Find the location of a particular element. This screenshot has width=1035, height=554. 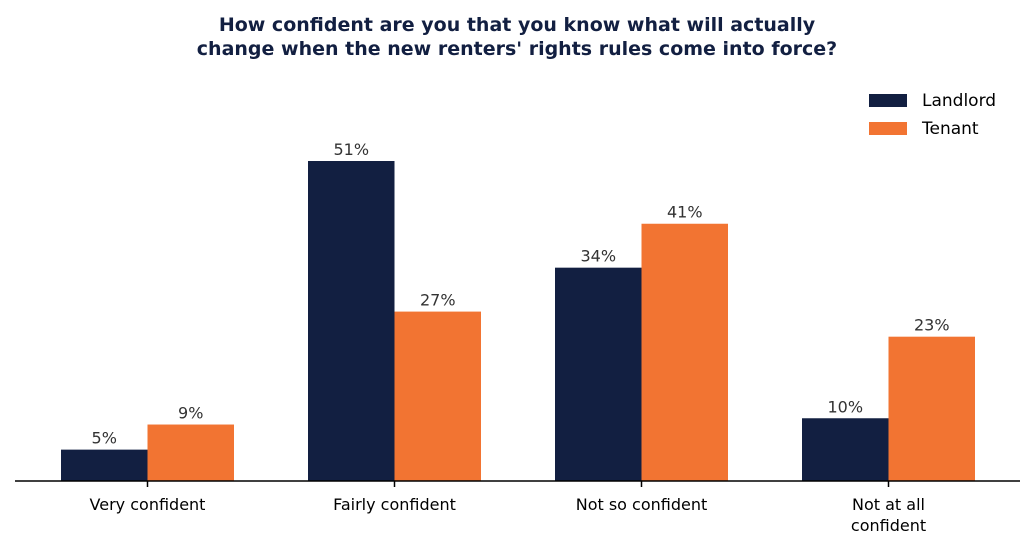

data-label-landlord-2: 34% is located at coordinates (598, 256).